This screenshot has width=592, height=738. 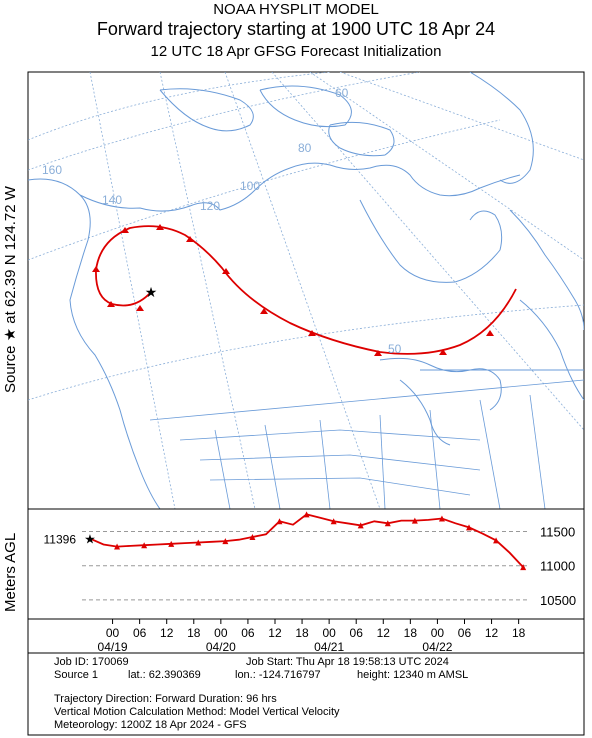 I want to click on height-gridlines, so click(x=306, y=566).